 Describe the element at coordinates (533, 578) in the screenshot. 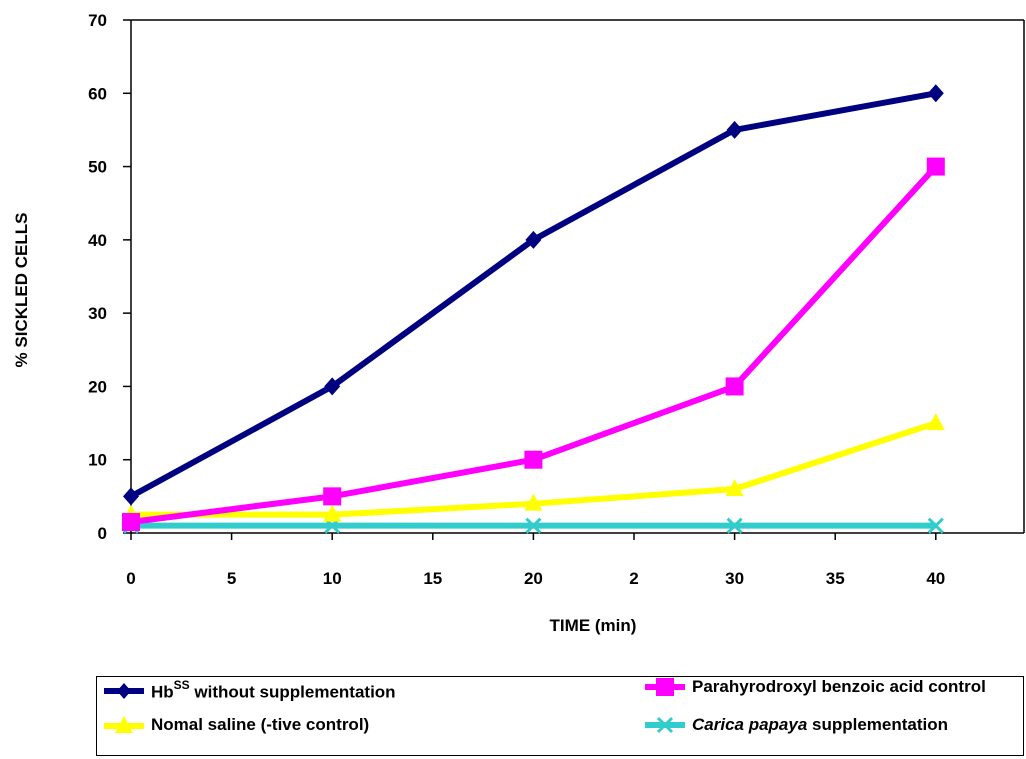

I see `x-tick-label: 20` at that location.